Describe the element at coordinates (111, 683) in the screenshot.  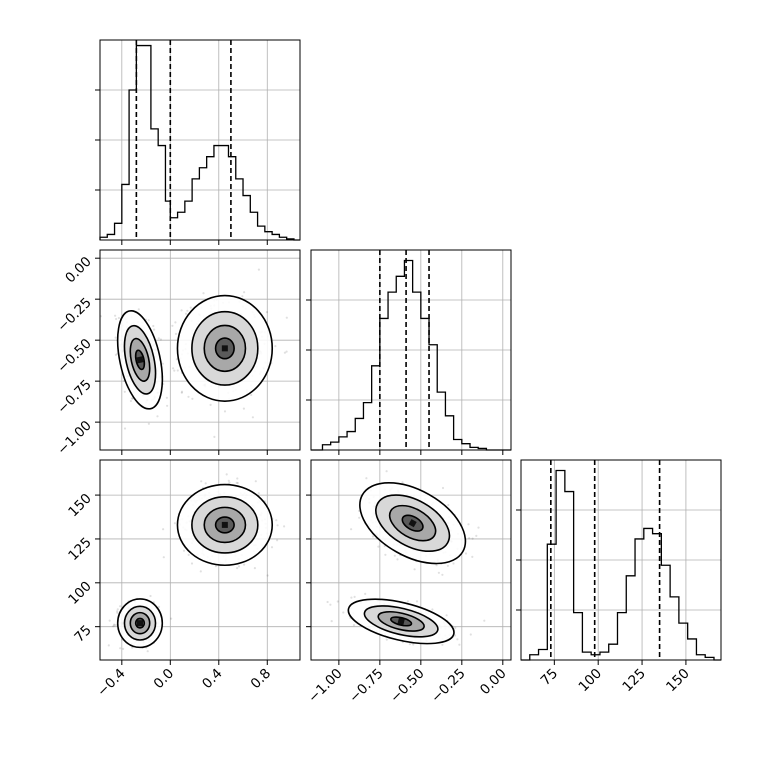
I see `x-tick-label: −0.4` at that location.